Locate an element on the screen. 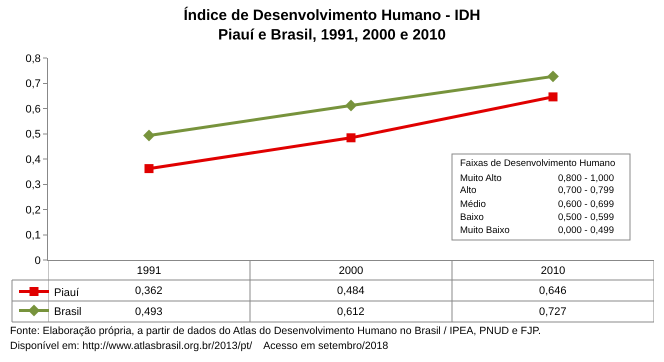 The height and width of the screenshot is (362, 664). annotation: 0,500 - 0,599 is located at coordinates (586, 217).